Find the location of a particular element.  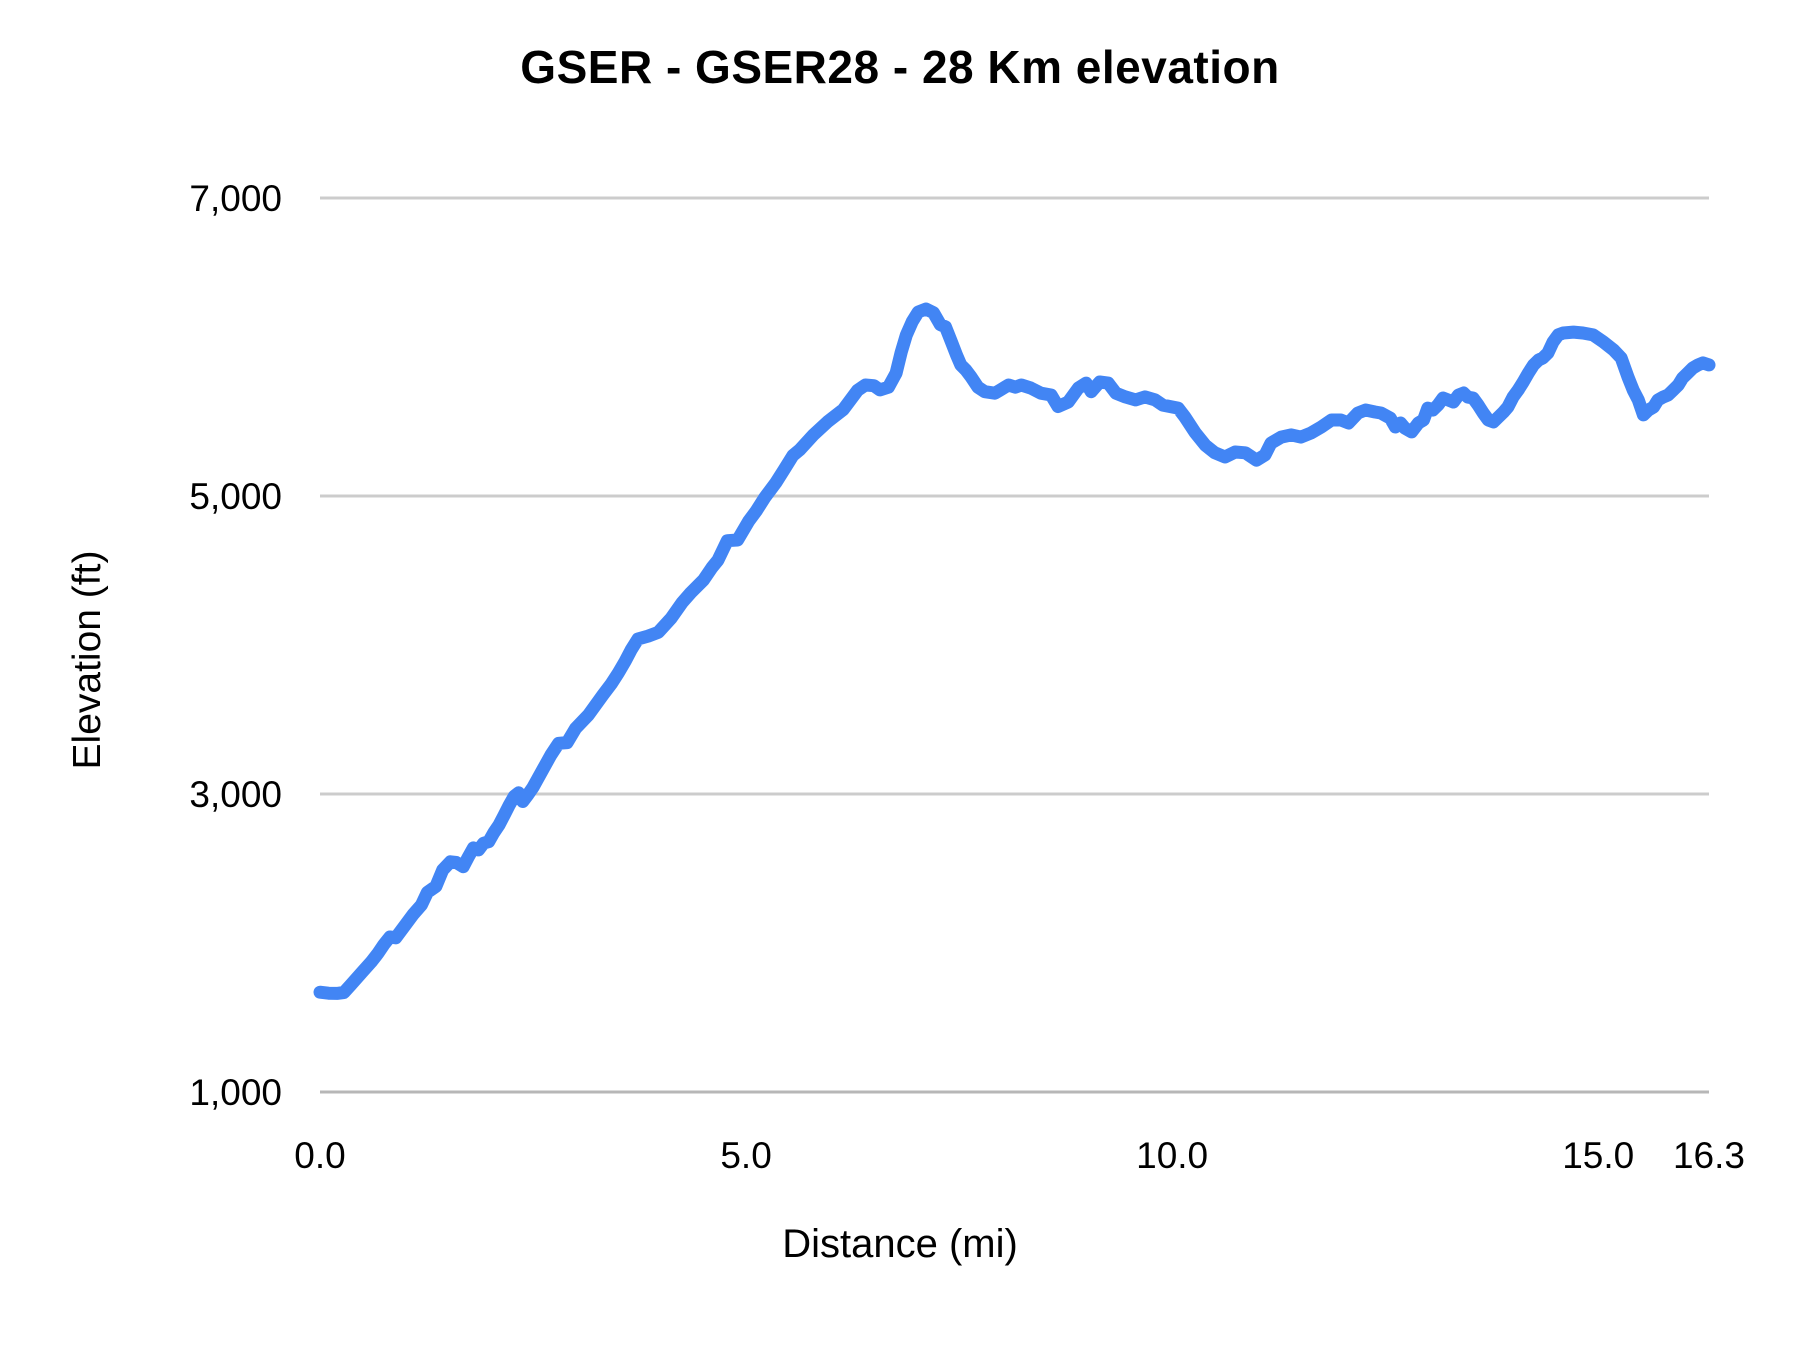

y-tick-label-3000: 3,000 is located at coordinates (235, 794).